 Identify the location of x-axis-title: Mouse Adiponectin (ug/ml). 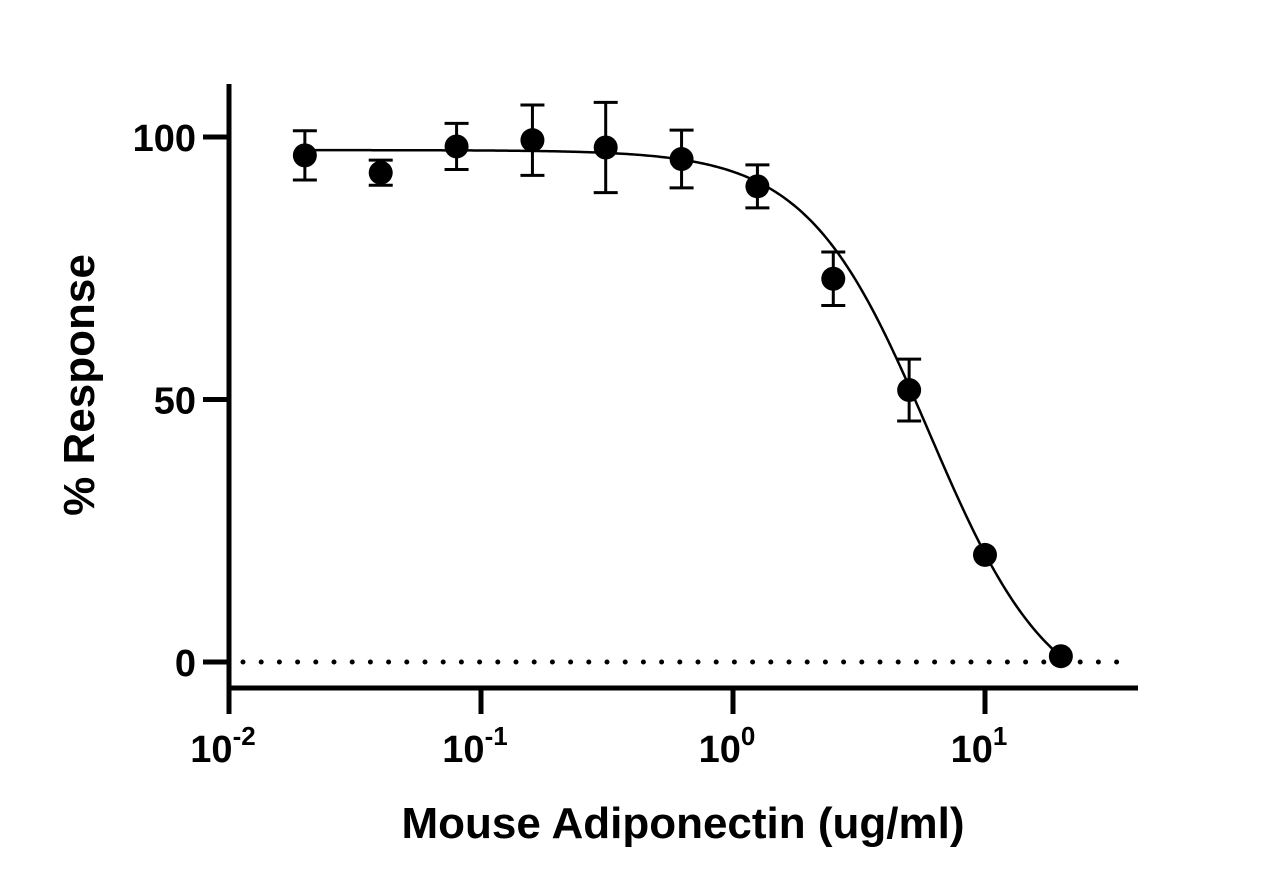
(683, 823).